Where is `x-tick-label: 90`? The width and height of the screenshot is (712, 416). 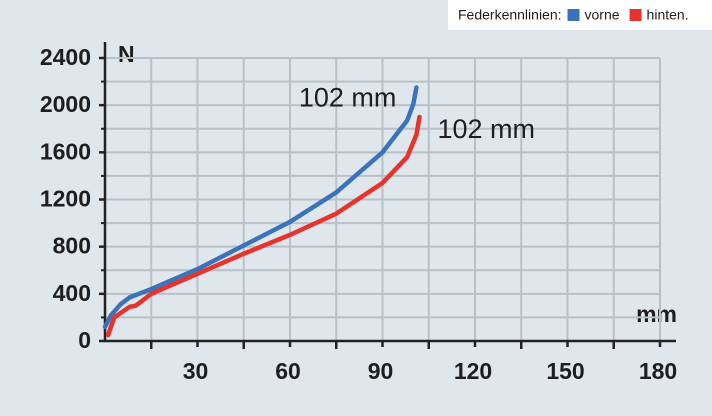 x-tick-label: 90 is located at coordinates (381, 371).